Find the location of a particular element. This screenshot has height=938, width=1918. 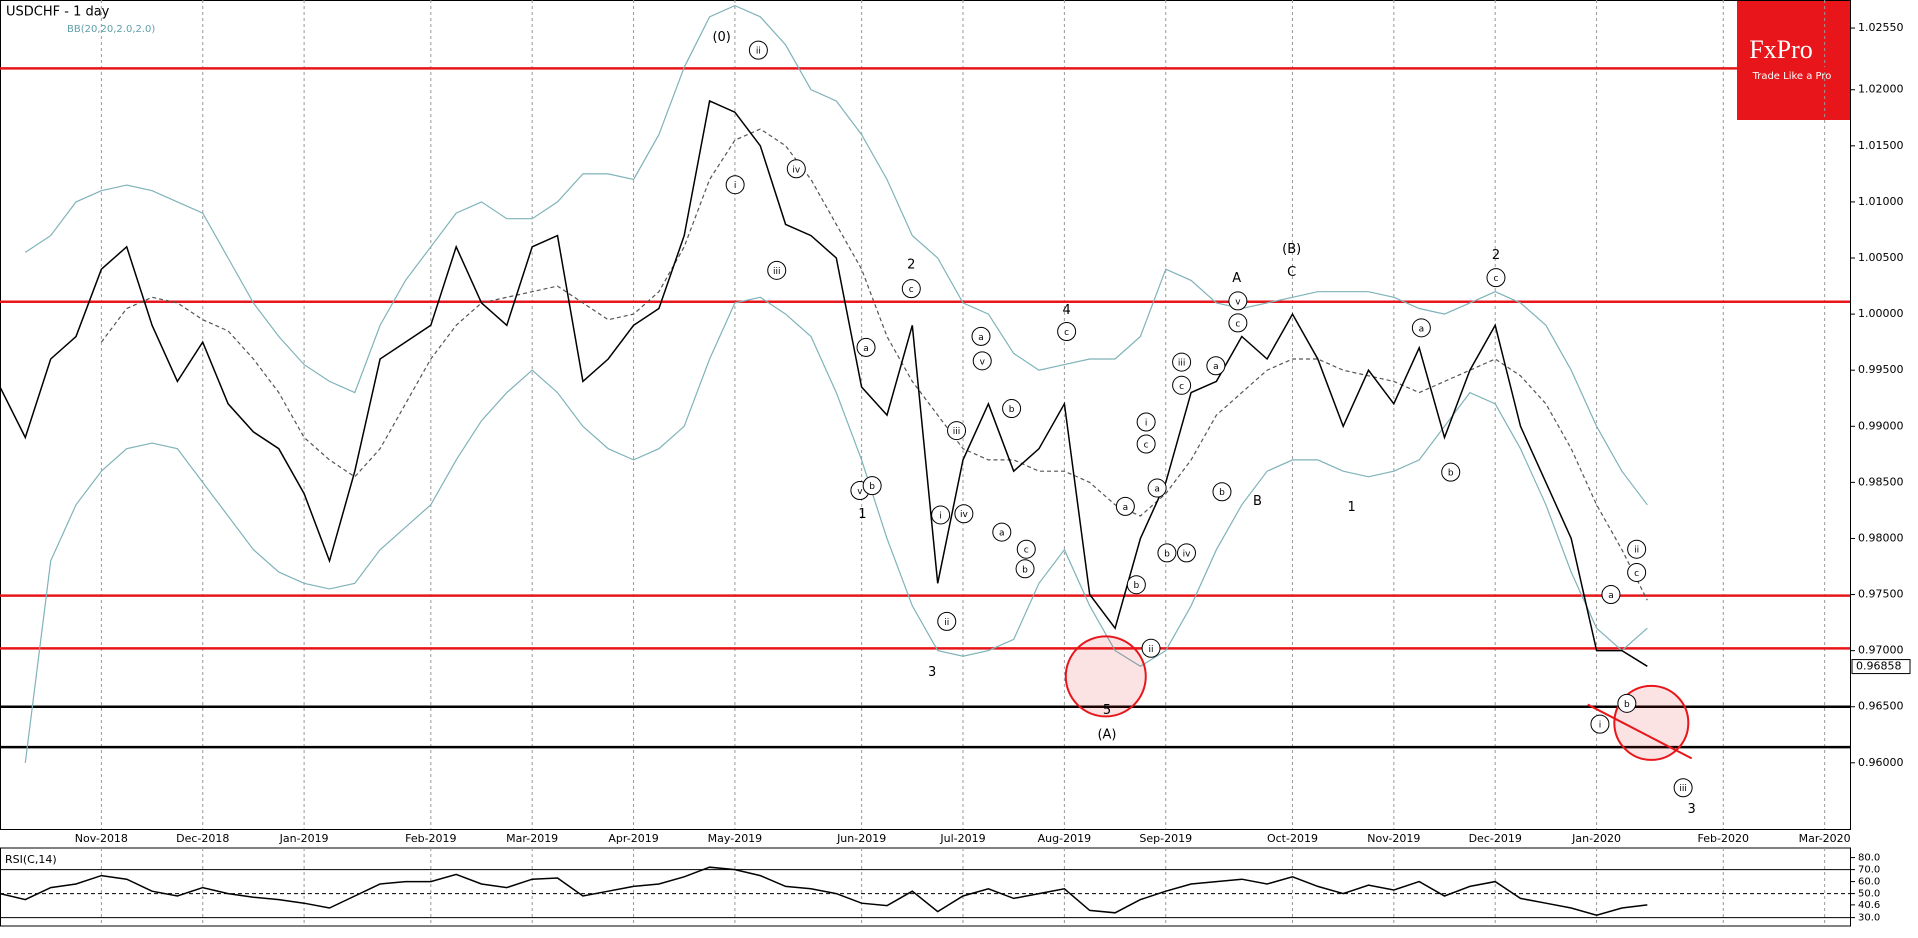

y-tick-label: 0.96500 is located at coordinates (1881, 706).